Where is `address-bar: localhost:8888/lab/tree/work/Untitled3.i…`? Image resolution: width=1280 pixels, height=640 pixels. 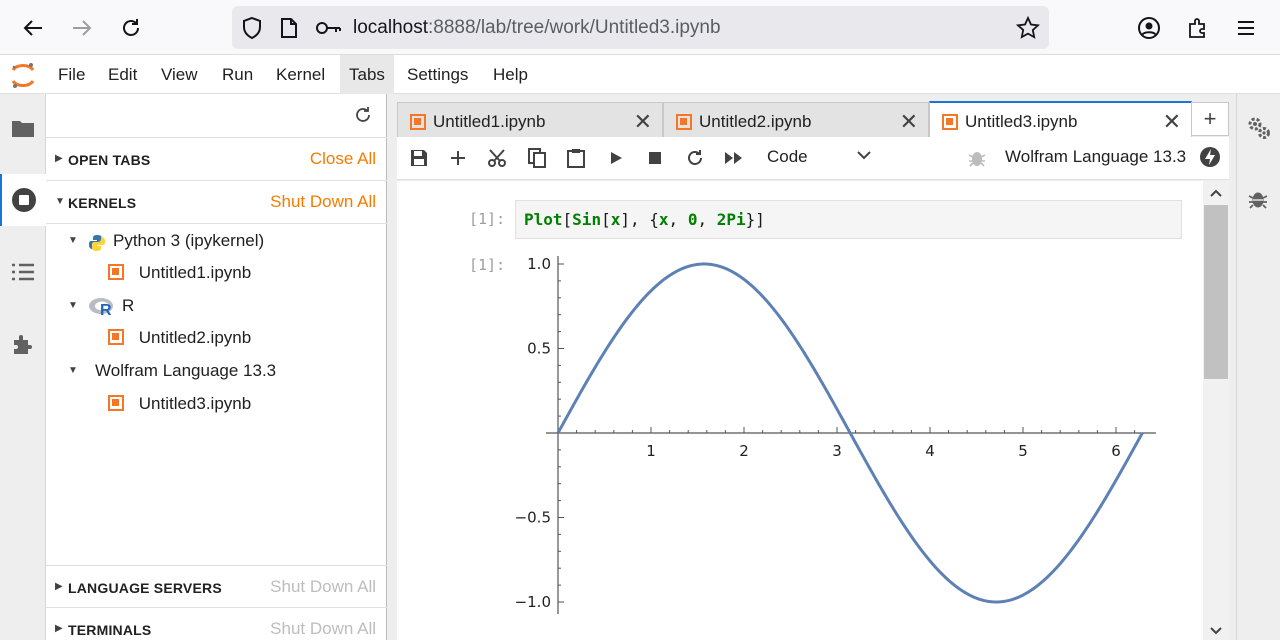 address-bar: localhost:8888/lab/tree/work/Untitled3.i… is located at coordinates (640, 27).